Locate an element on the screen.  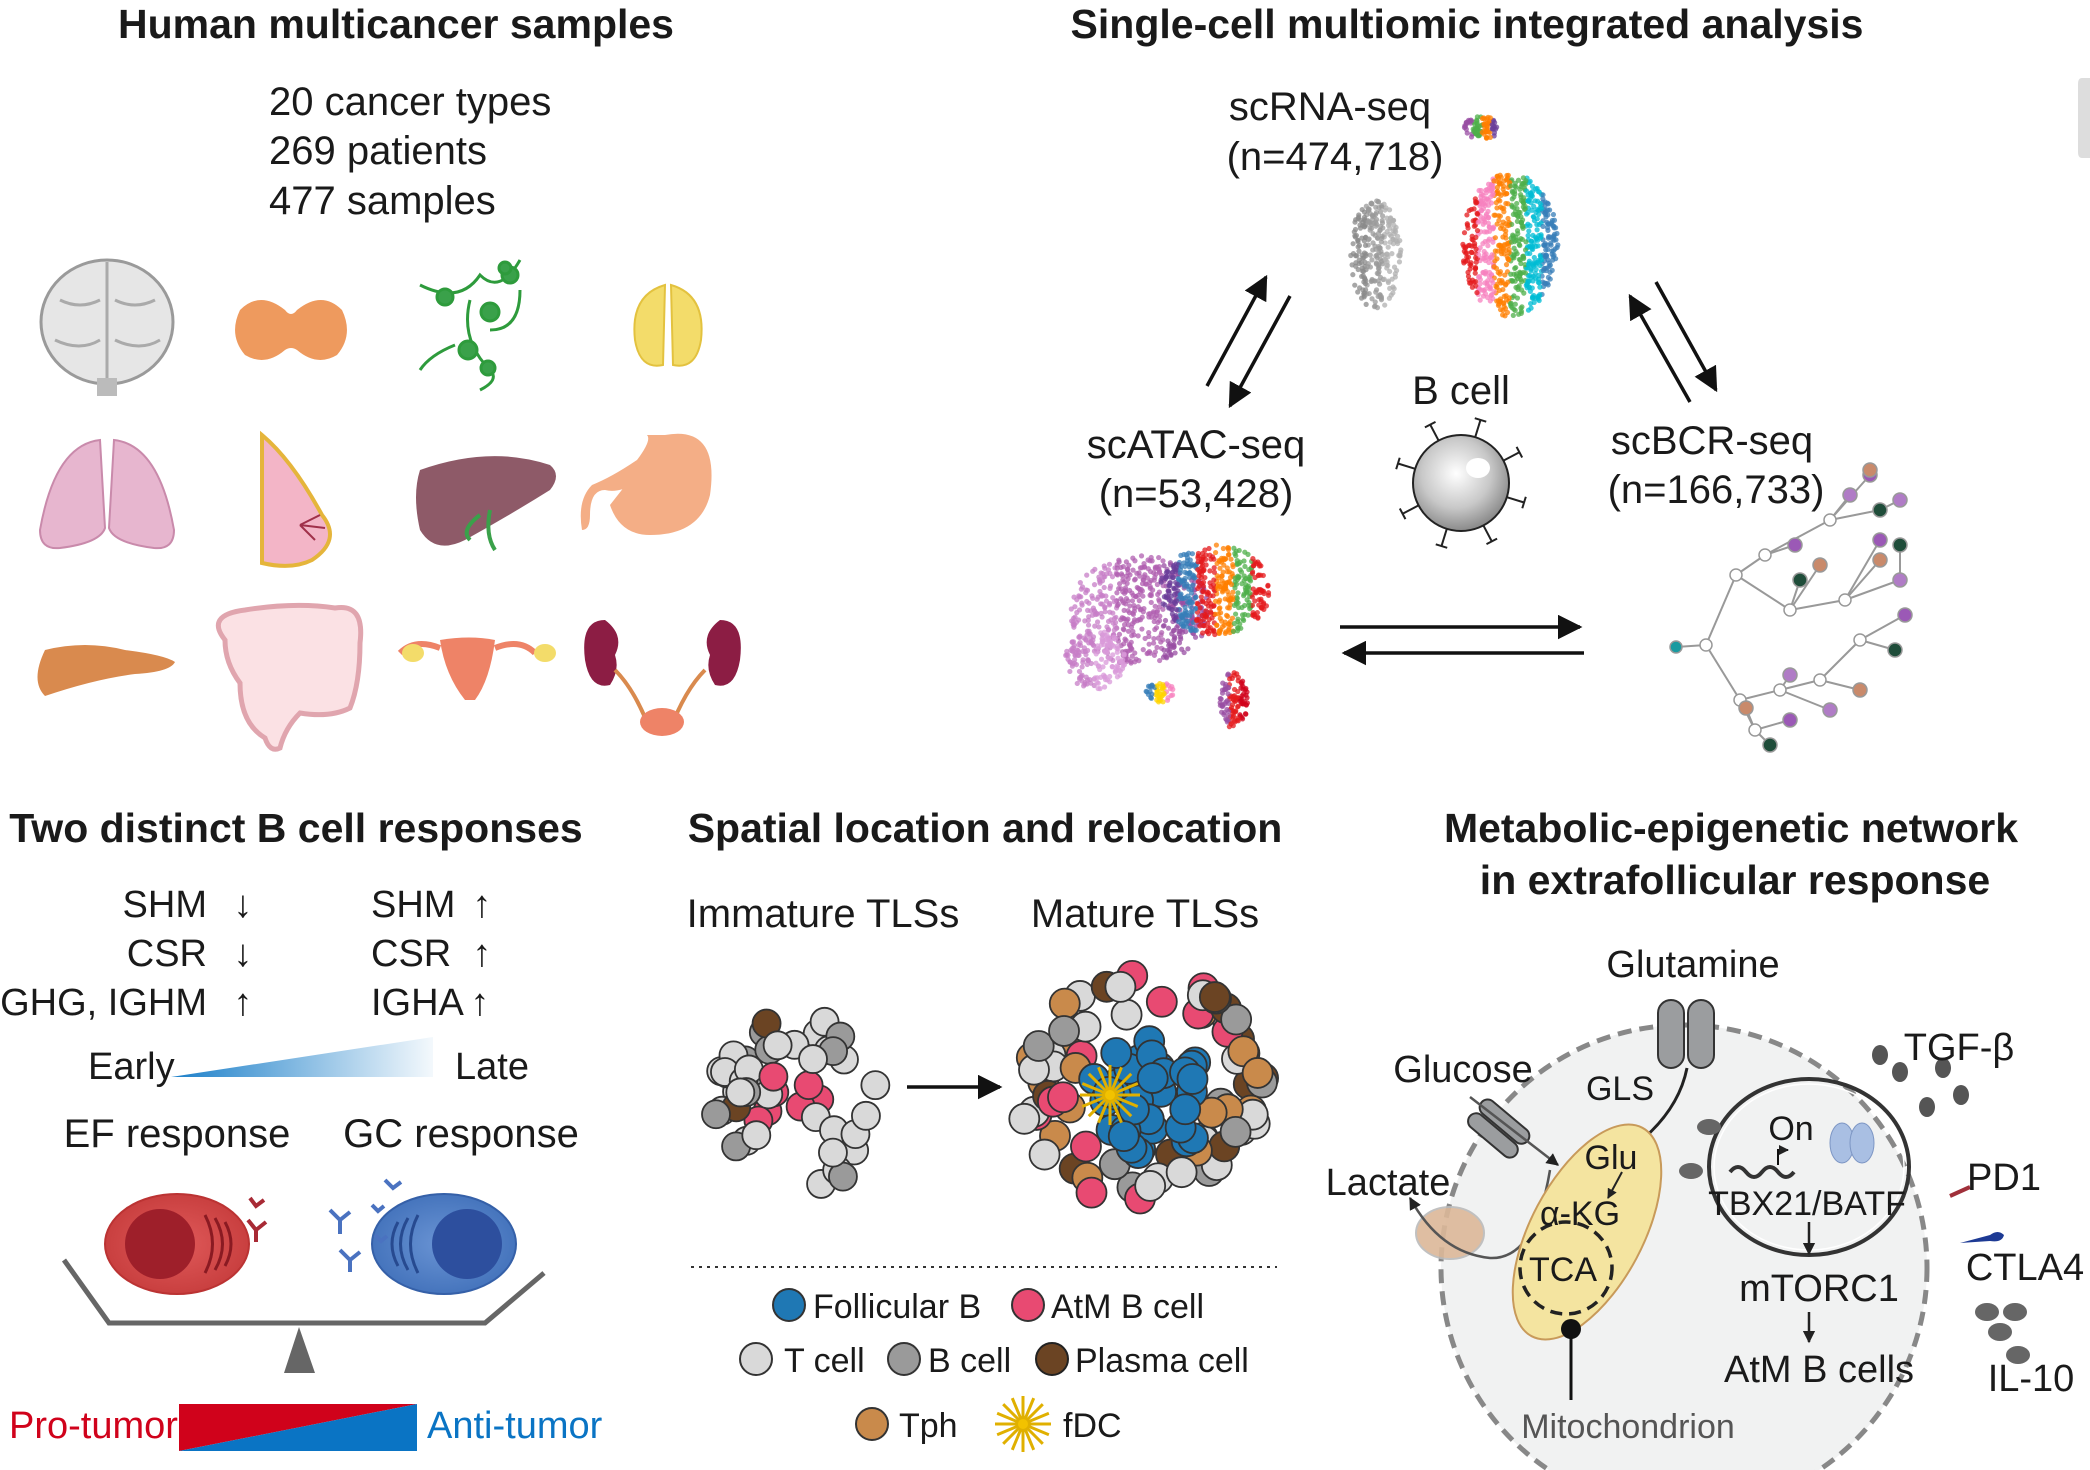
liver-icon is located at coordinates (486, 504).